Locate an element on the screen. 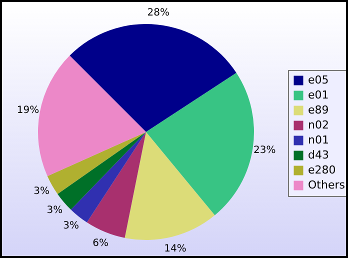  data-label: 19% is located at coordinates (28, 110).